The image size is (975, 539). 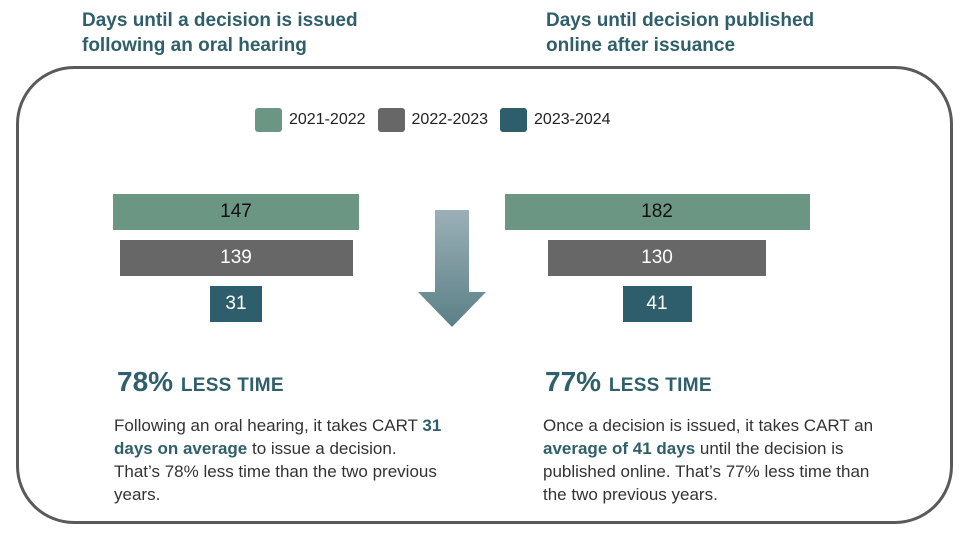 I want to click on left-bar-label-2022-2023: 139, so click(x=236, y=257).